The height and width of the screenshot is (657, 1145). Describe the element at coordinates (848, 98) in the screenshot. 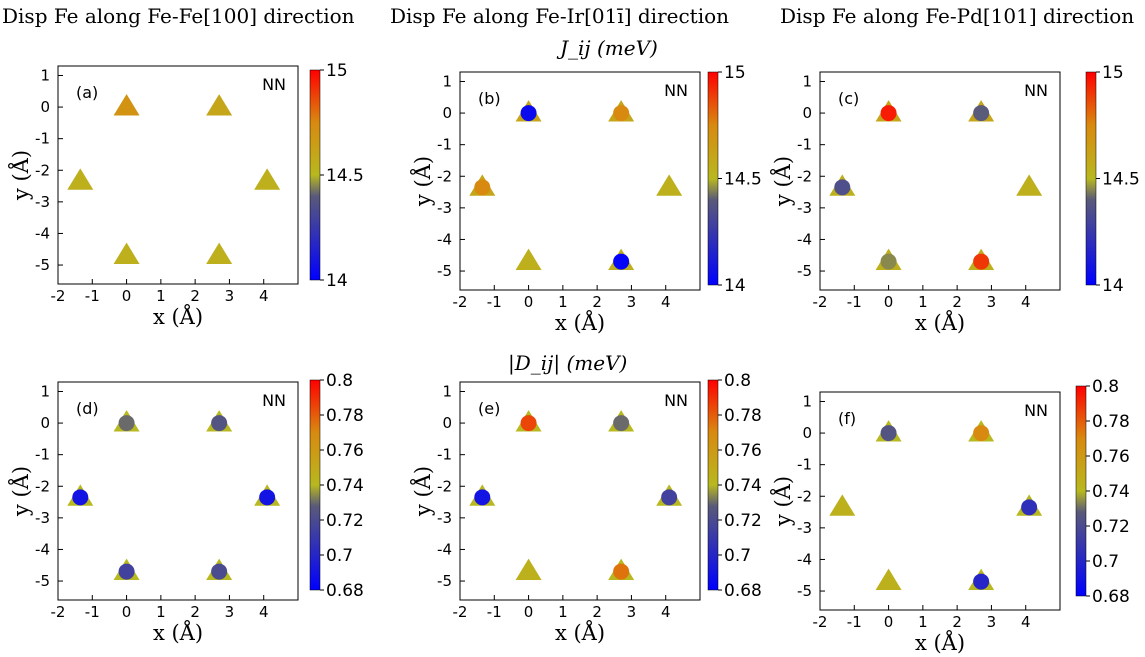

I see `panel-label: (c)` at that location.